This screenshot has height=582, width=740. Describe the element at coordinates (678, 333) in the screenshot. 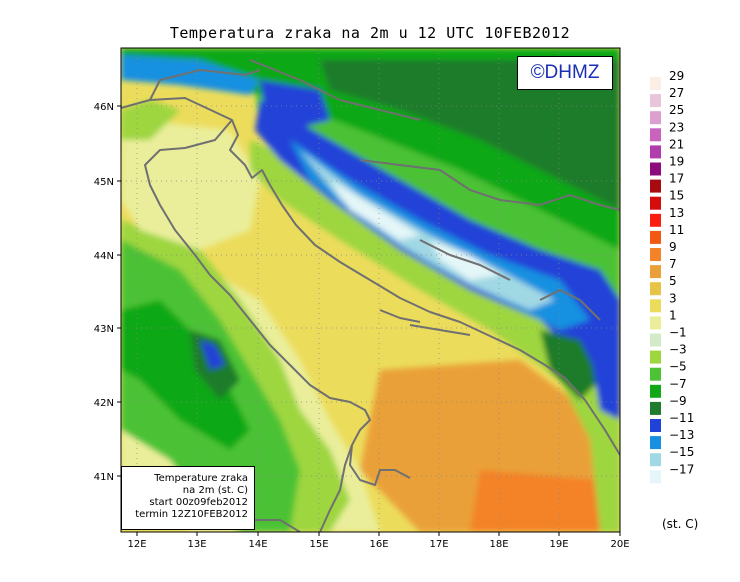

I see `colorbar-label: −1` at that location.